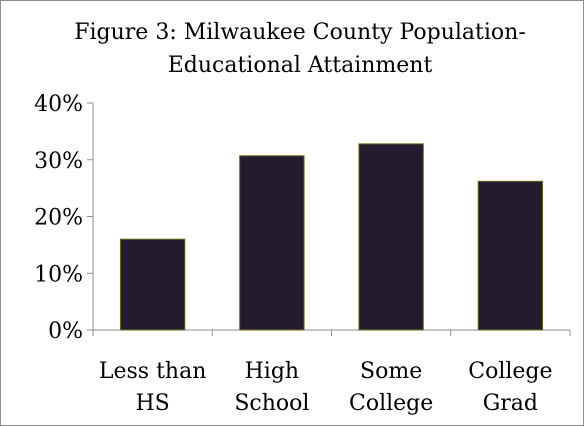 The image size is (584, 426). I want to click on chart-title-line-1: Figure 3: Milwaukee County Population-, so click(300, 32).